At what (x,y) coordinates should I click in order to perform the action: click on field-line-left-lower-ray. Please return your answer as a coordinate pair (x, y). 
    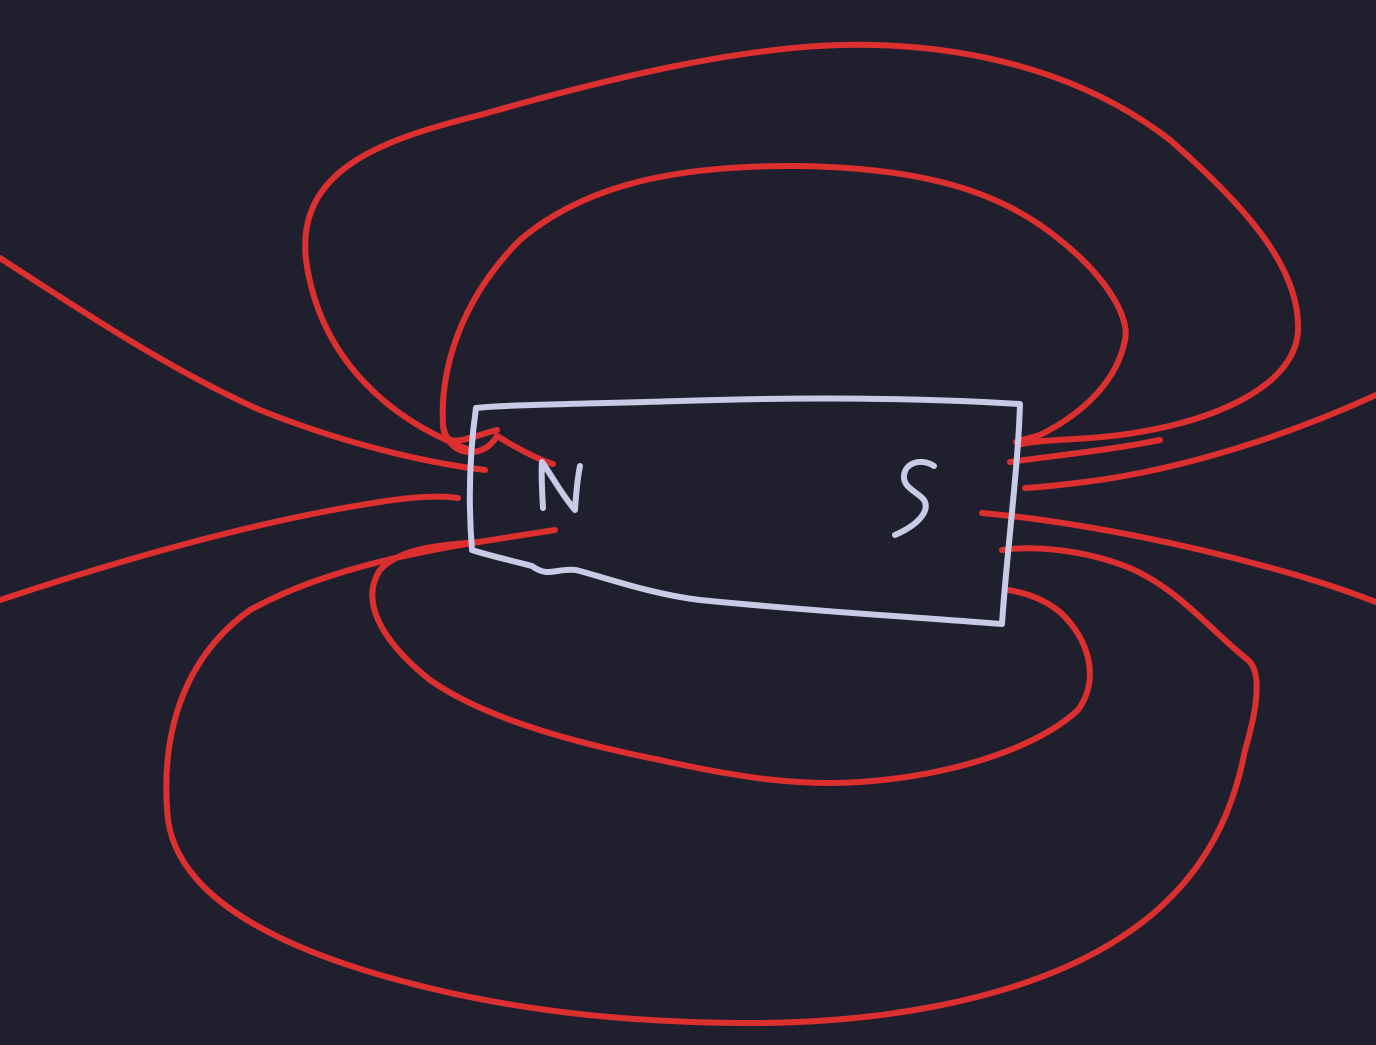
    Looking at the image, I should click on (230, 548).